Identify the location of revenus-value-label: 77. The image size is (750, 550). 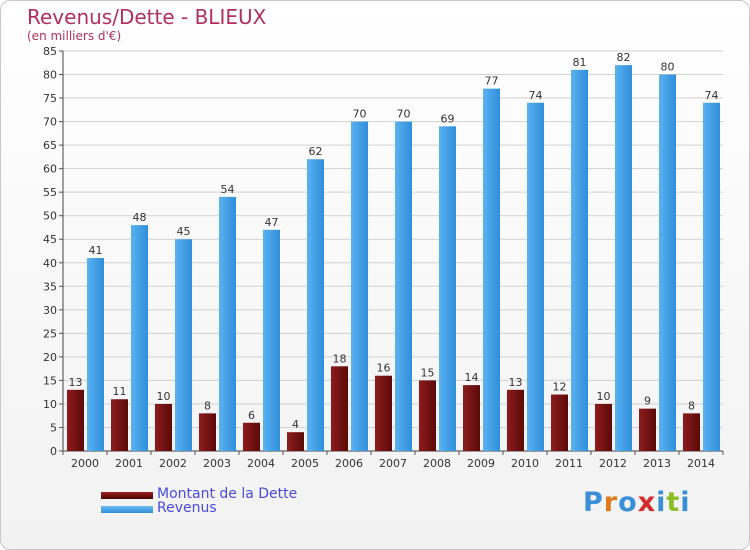
(492, 81).